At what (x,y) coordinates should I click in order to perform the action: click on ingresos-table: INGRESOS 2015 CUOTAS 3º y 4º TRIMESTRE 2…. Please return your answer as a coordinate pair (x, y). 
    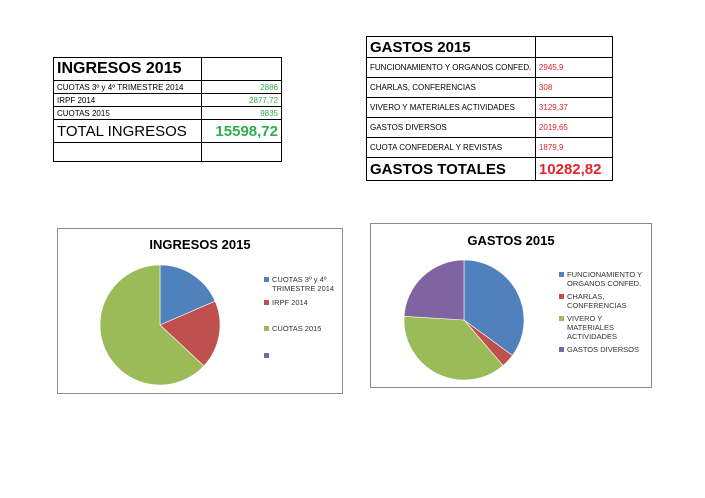
    Looking at the image, I should click on (167, 109).